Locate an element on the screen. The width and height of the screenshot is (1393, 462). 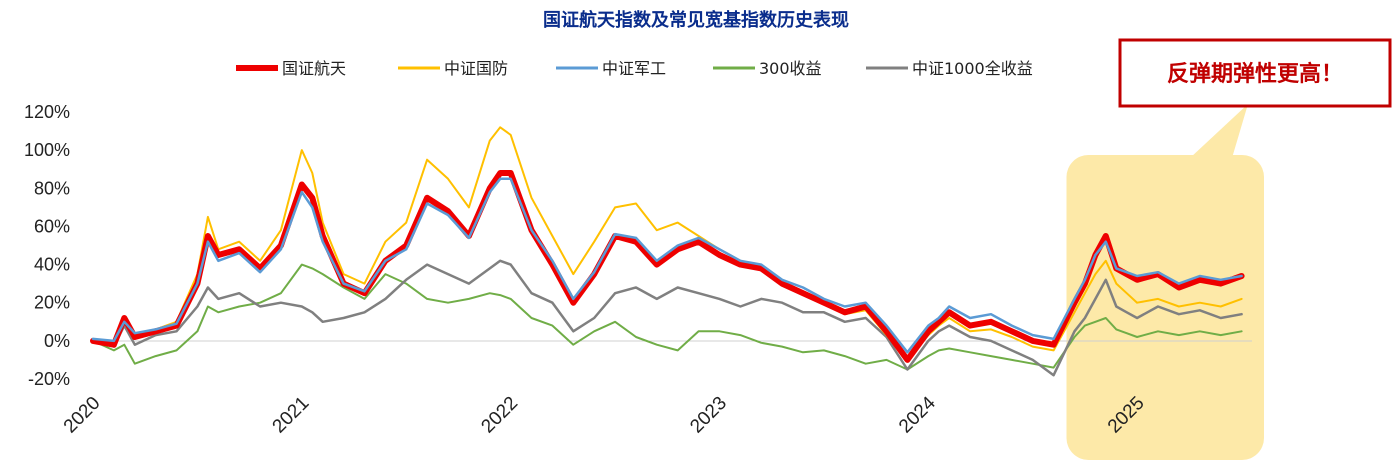
legend-label: 国证航天 is located at coordinates (314, 68).